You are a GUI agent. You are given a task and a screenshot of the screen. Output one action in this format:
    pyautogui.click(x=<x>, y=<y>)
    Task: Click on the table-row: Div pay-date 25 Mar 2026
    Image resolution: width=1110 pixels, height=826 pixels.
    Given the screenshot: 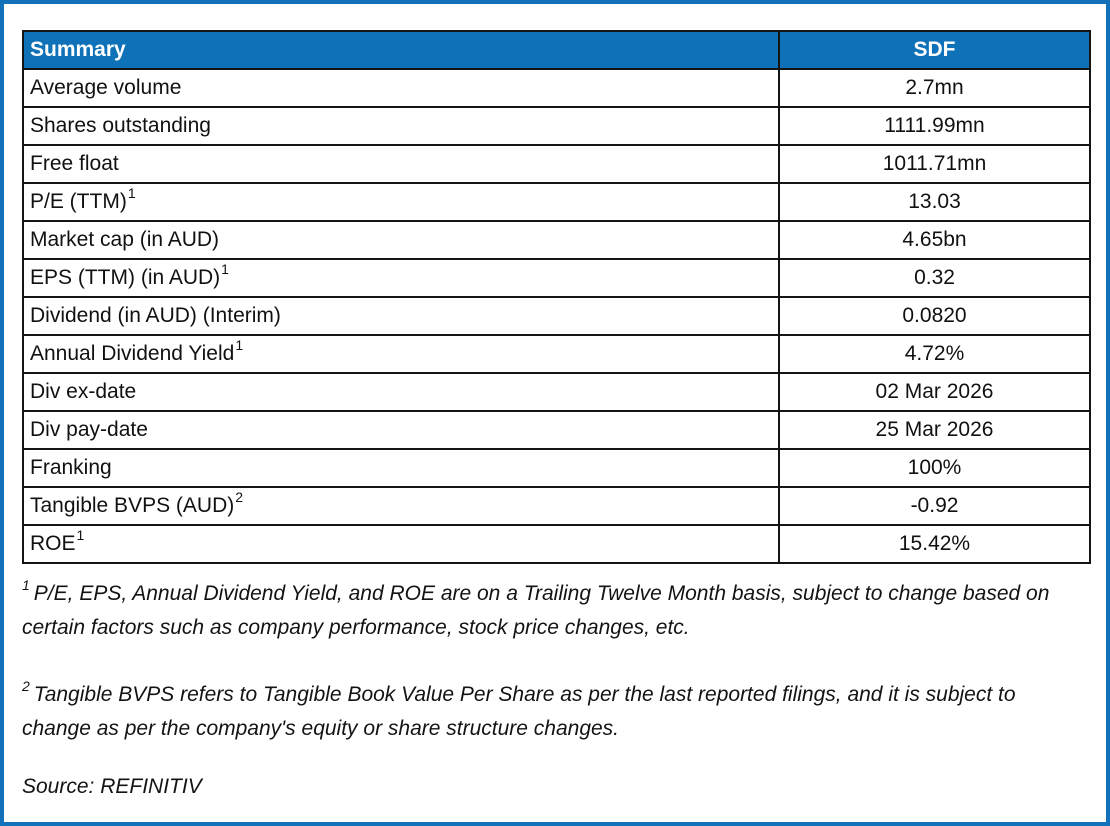 What is the action you would take?
    pyautogui.click(x=556, y=430)
    